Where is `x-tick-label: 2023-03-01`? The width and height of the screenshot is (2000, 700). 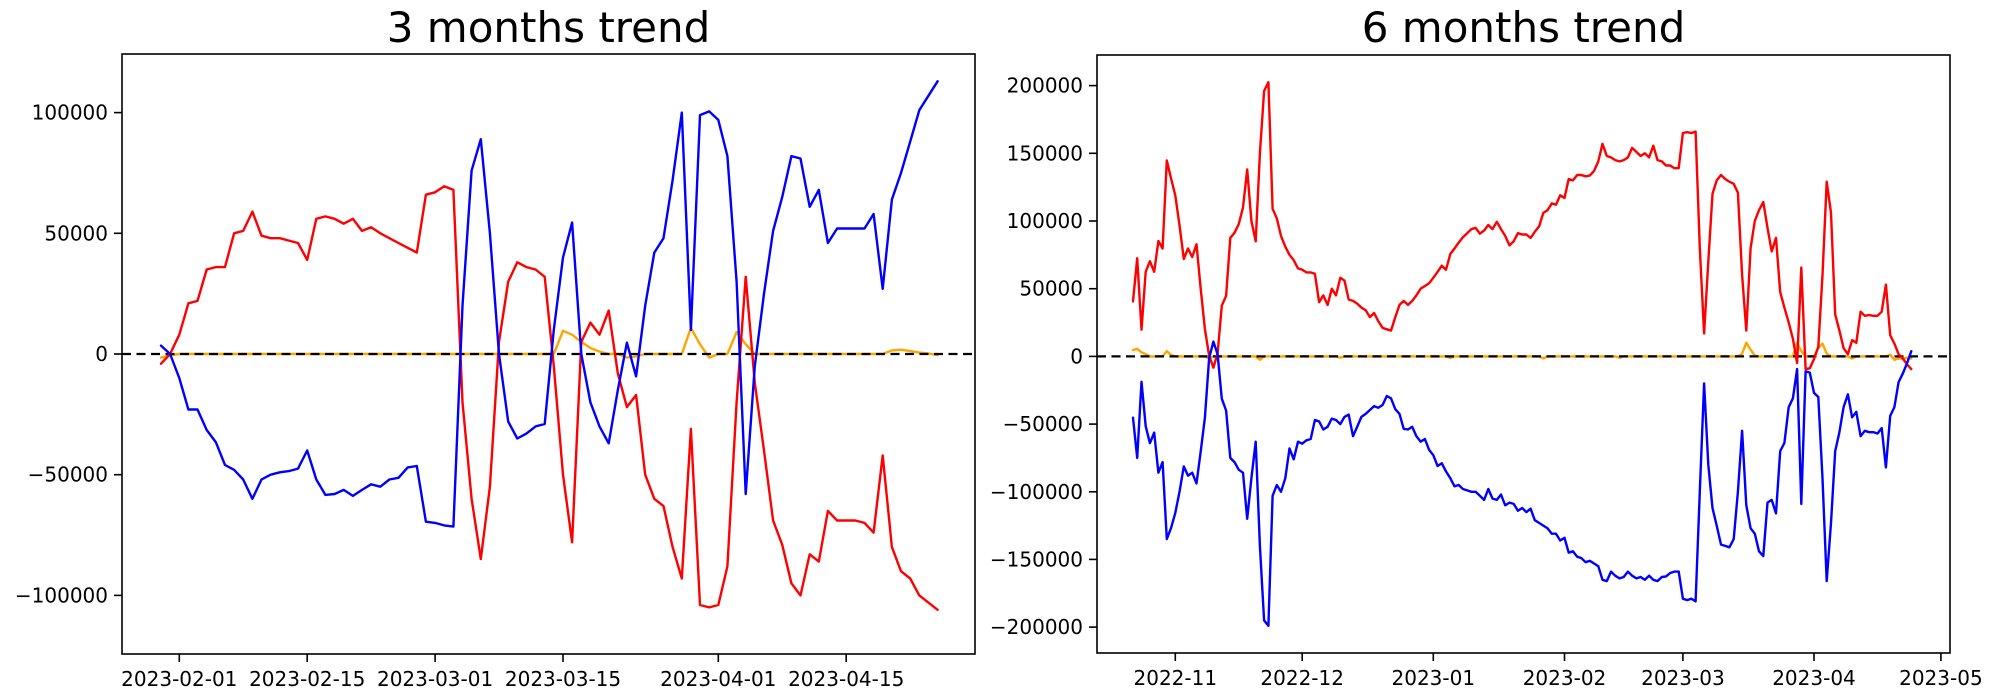
x-tick-label: 2023-03-01 is located at coordinates (435, 679).